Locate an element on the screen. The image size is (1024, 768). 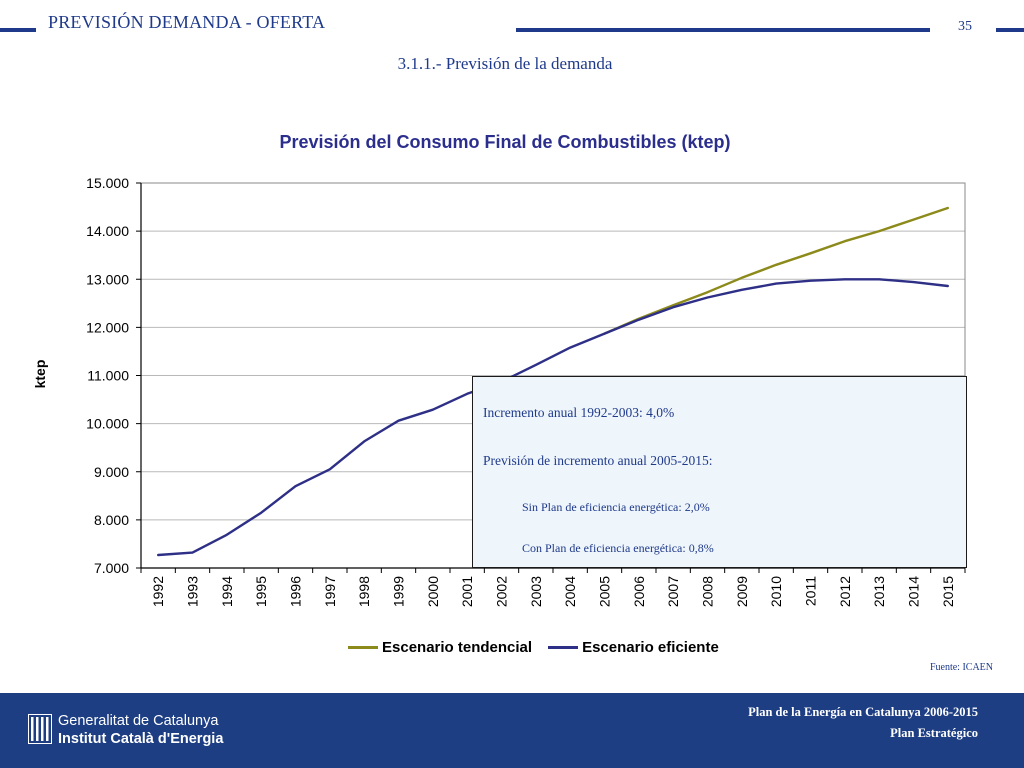
y-tick-label: 7.000 is located at coordinates (111, 568).